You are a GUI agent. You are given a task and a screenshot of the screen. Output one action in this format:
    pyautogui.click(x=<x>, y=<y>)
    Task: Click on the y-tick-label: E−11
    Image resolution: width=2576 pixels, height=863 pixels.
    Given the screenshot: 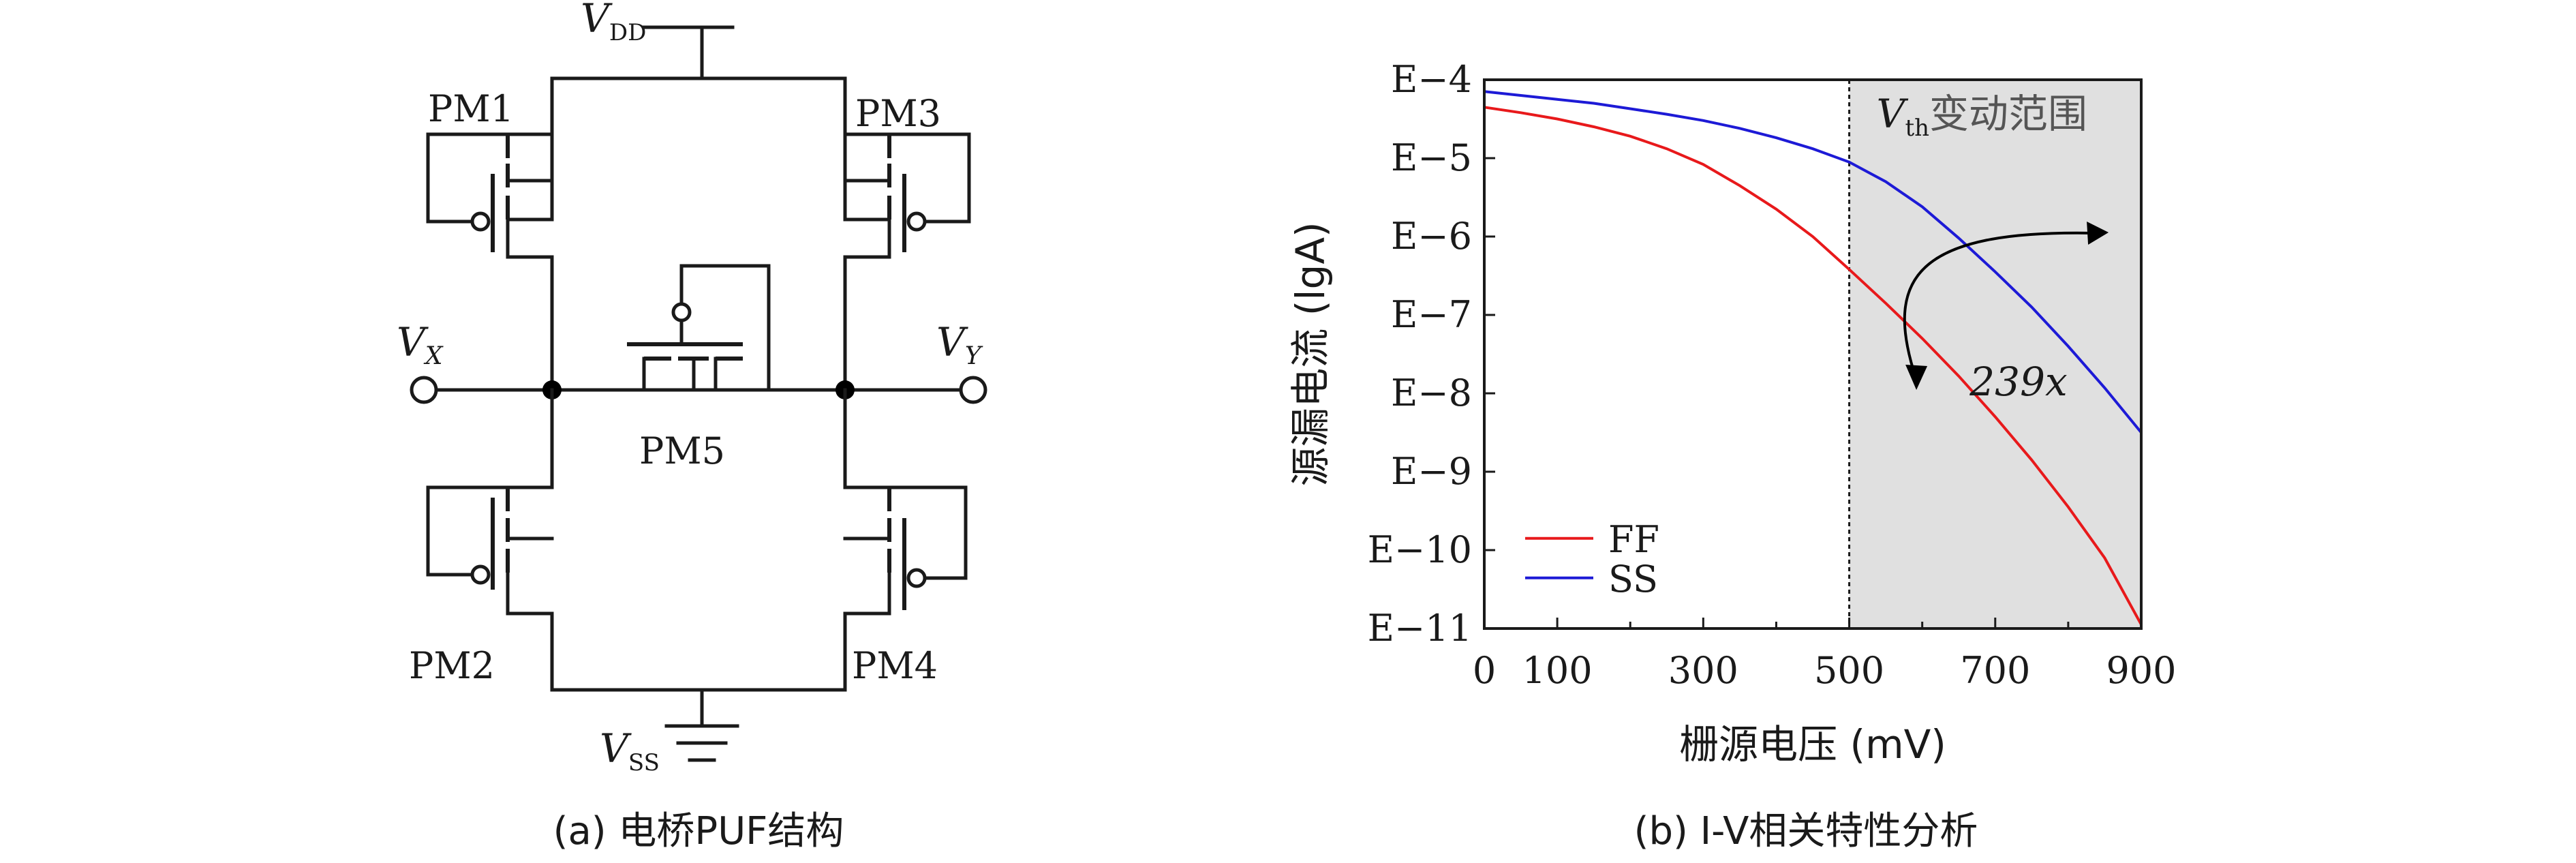 What is the action you would take?
    pyautogui.click(x=1420, y=629)
    